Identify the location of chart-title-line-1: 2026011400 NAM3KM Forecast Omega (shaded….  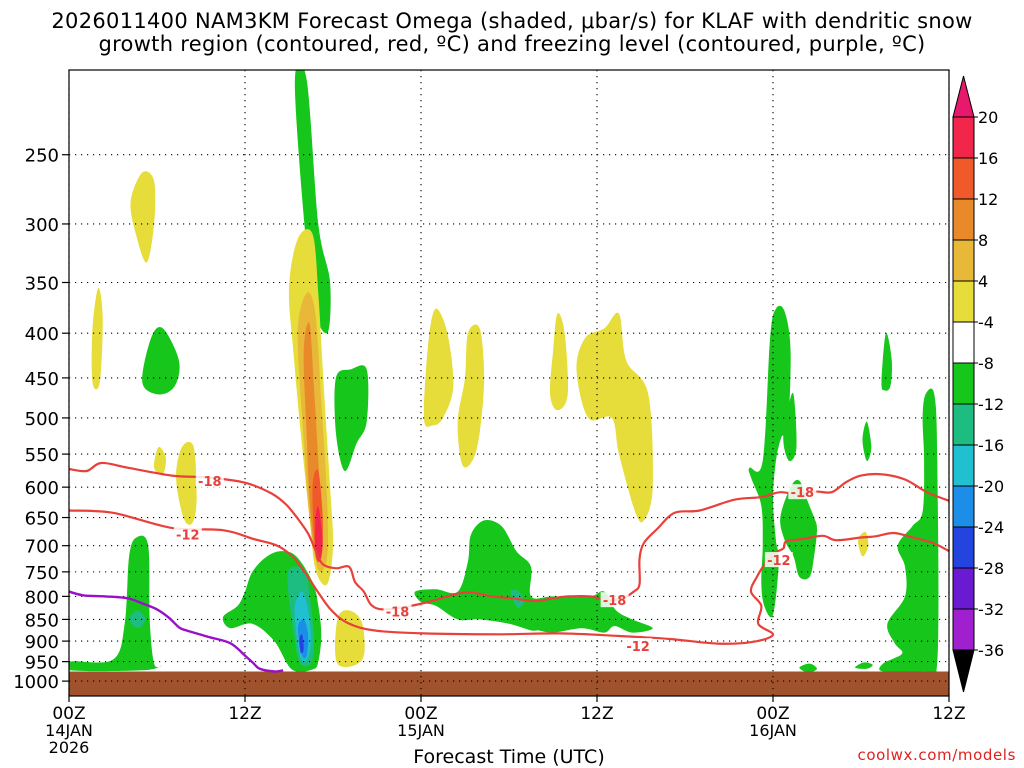
(512, 21).